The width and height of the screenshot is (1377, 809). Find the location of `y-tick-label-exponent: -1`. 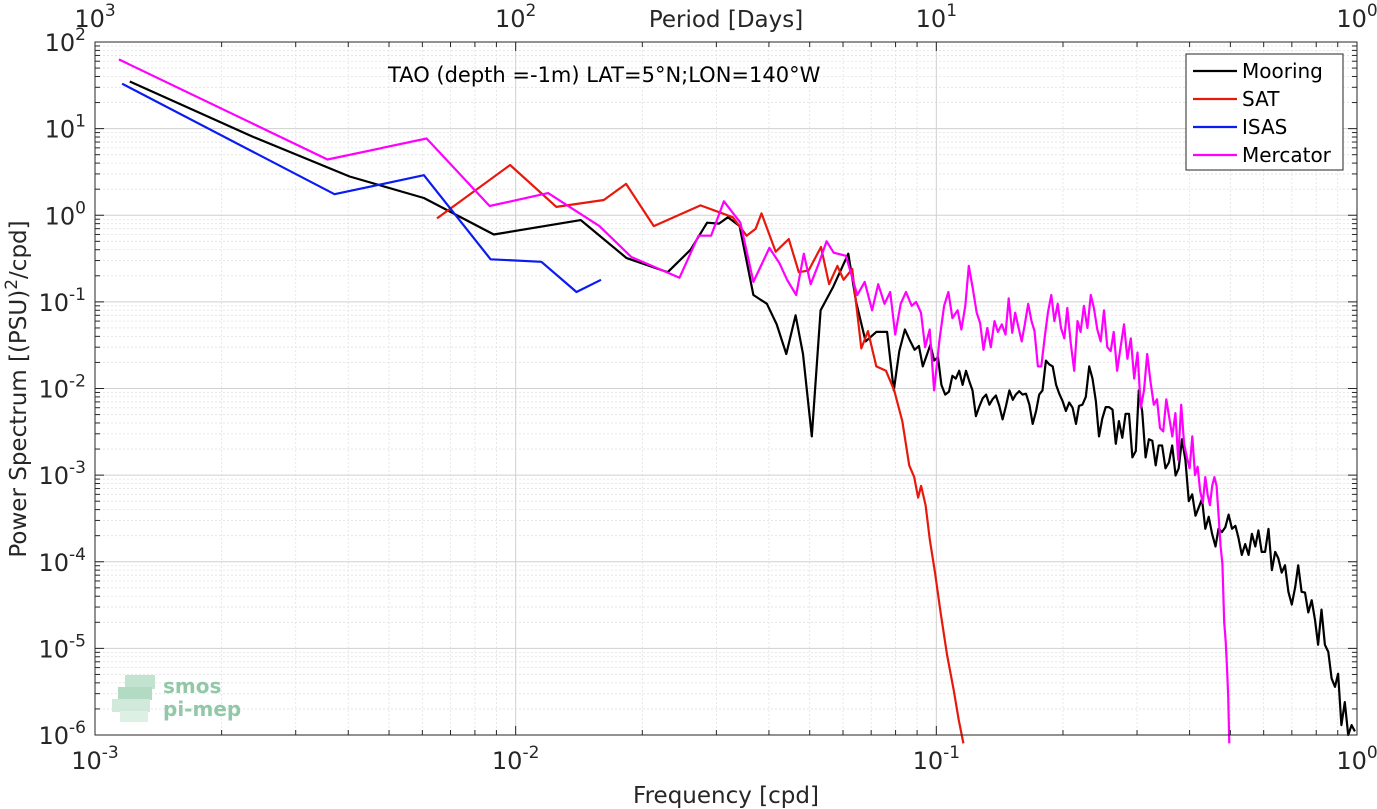

y-tick-label-exponent: -1 is located at coordinates (77, 295).